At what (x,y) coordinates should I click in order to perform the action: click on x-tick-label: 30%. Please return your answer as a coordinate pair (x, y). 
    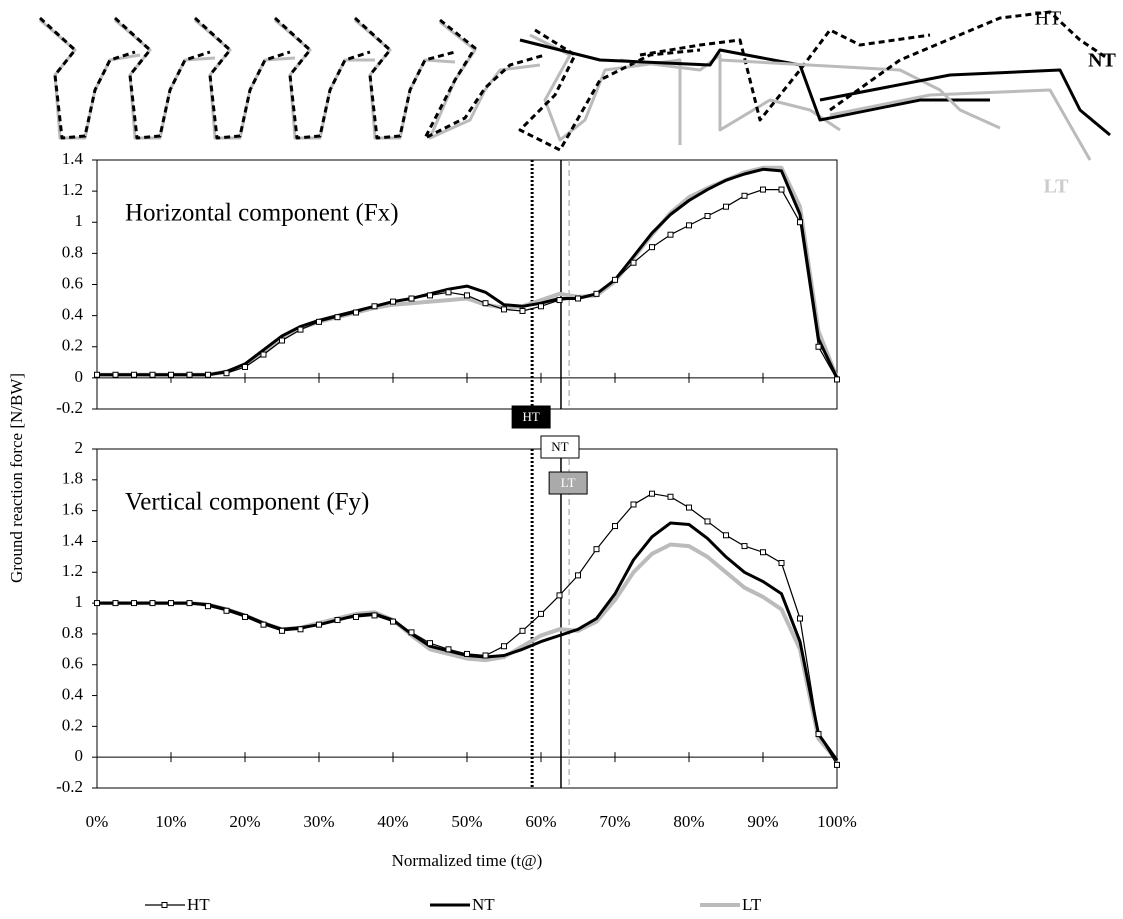
    Looking at the image, I should click on (318, 821).